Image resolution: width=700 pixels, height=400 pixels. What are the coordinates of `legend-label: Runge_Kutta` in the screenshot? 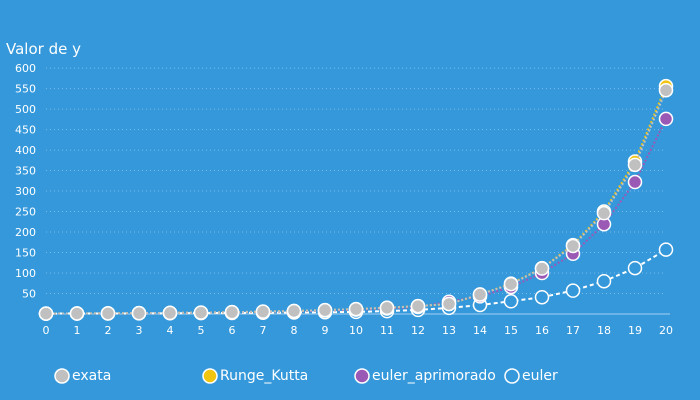 It's located at (264, 376).